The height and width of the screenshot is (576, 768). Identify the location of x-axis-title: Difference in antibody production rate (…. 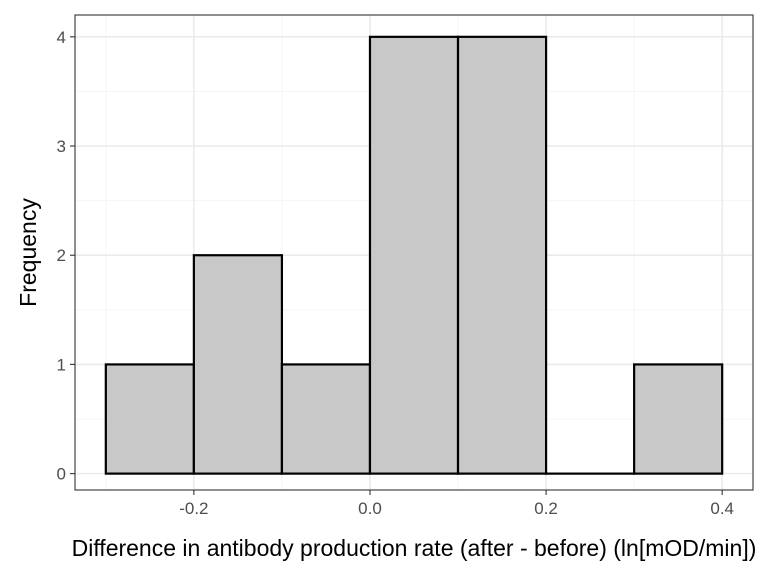
(414, 548).